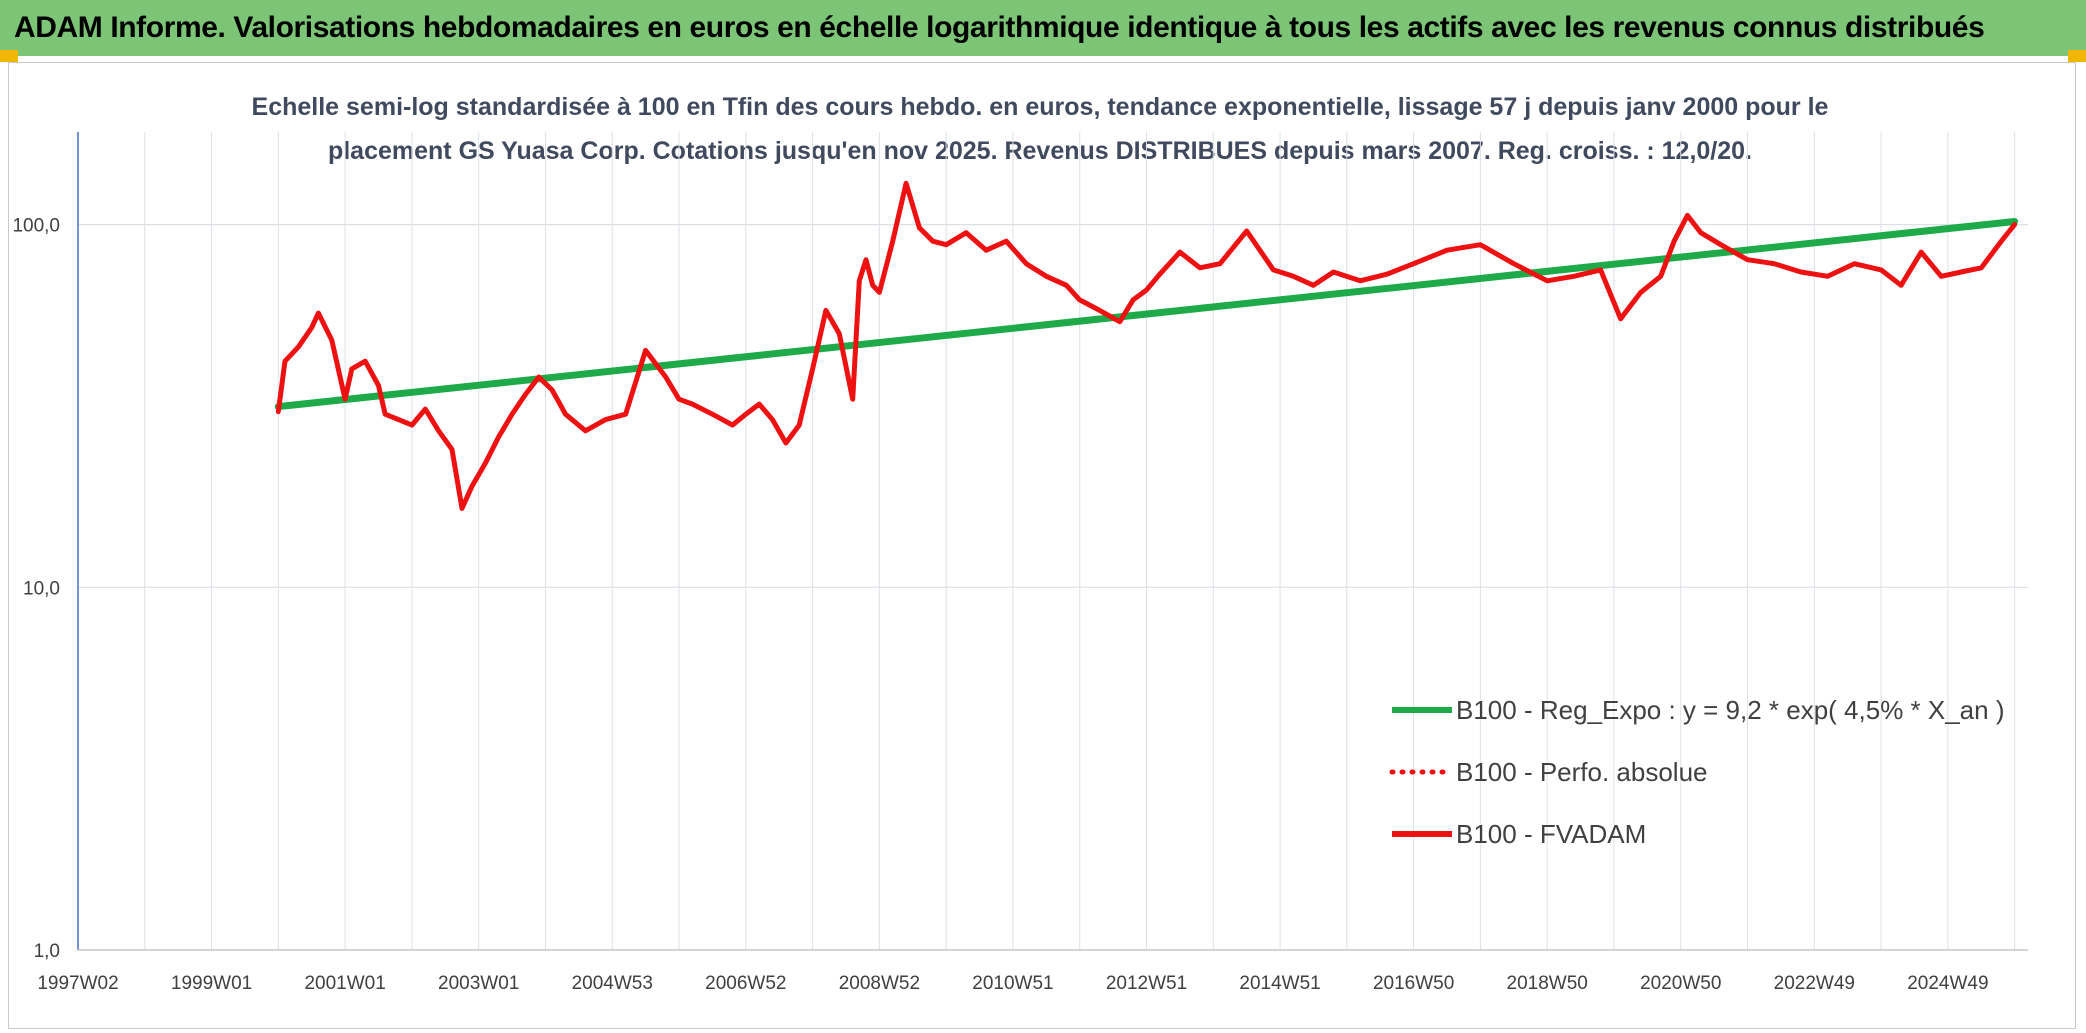 This screenshot has height=1033, width=2086. I want to click on x-tick-label: 2003W01, so click(478, 983).